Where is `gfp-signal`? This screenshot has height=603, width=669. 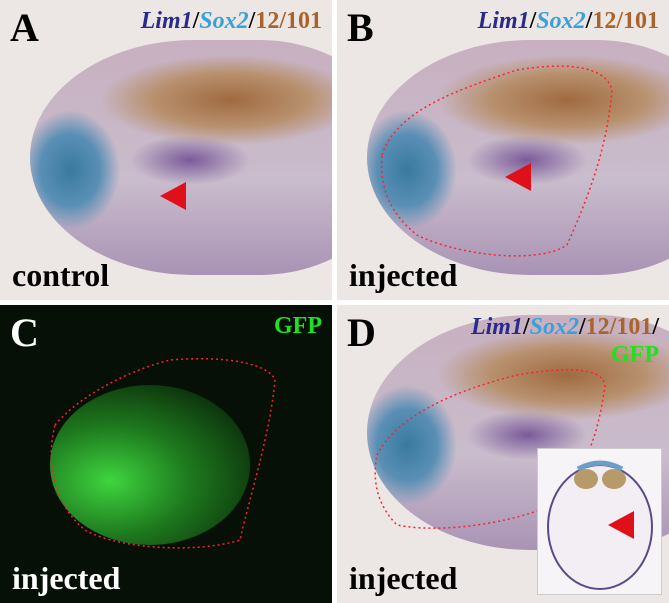 gfp-signal is located at coordinates (150, 465).